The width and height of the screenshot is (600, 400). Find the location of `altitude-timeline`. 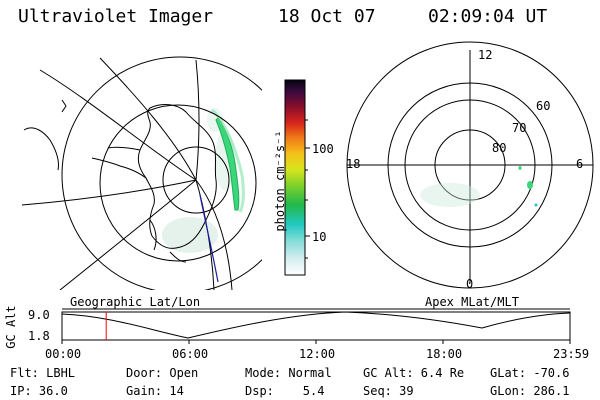

altitude-timeline is located at coordinates (316, 326).